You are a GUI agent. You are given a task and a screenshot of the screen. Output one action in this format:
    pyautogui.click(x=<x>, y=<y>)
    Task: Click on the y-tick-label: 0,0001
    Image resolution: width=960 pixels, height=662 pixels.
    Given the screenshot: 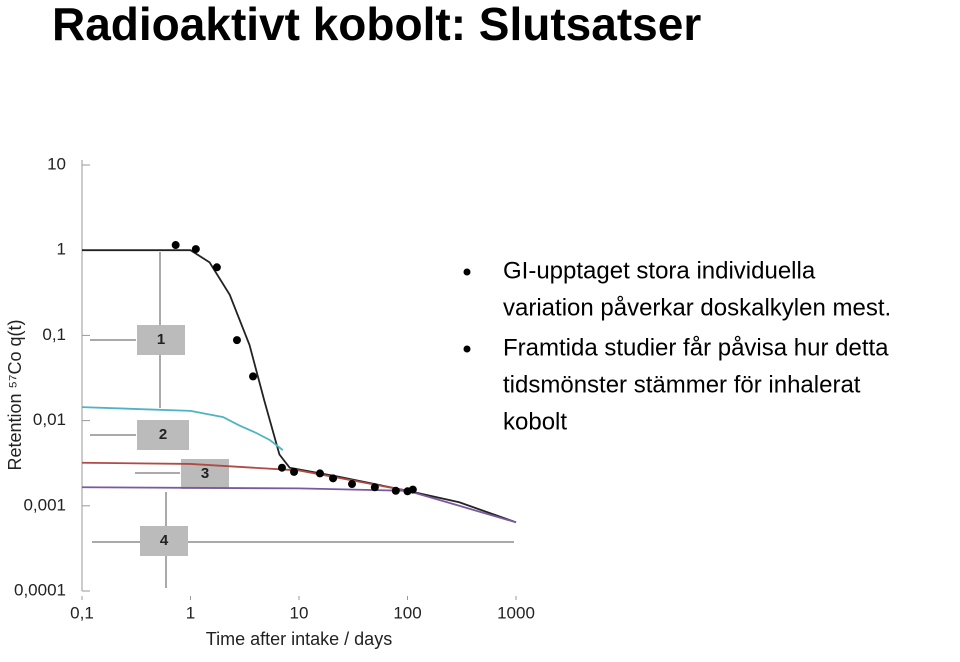 What is the action you would take?
    pyautogui.click(x=40, y=589)
    